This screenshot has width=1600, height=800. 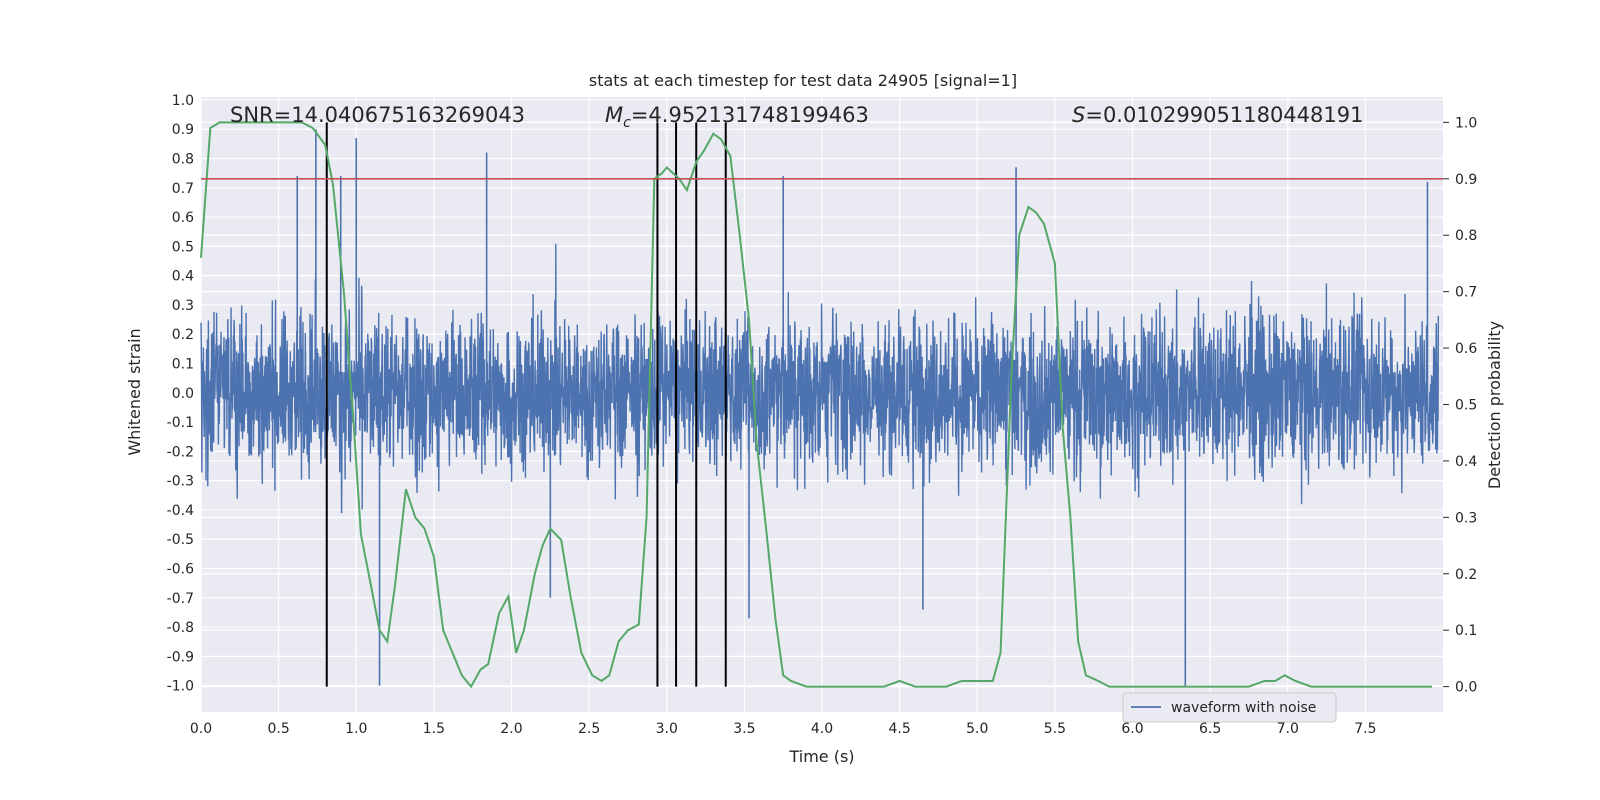 What do you see at coordinates (1466, 631) in the screenshot?
I see `y2-tick-label: 0.1` at bounding box center [1466, 631].